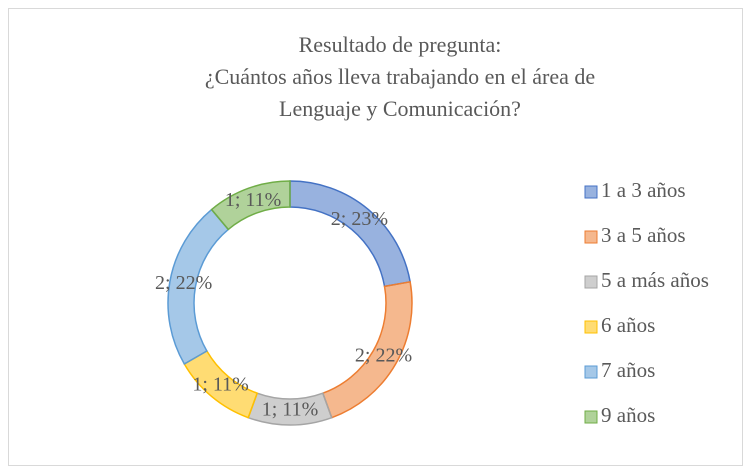 Image resolution: width=751 pixels, height=474 pixels. Describe the element at coordinates (400, 108) in the screenshot. I see `chart-title: Lenguaje y Comunicación?` at that location.